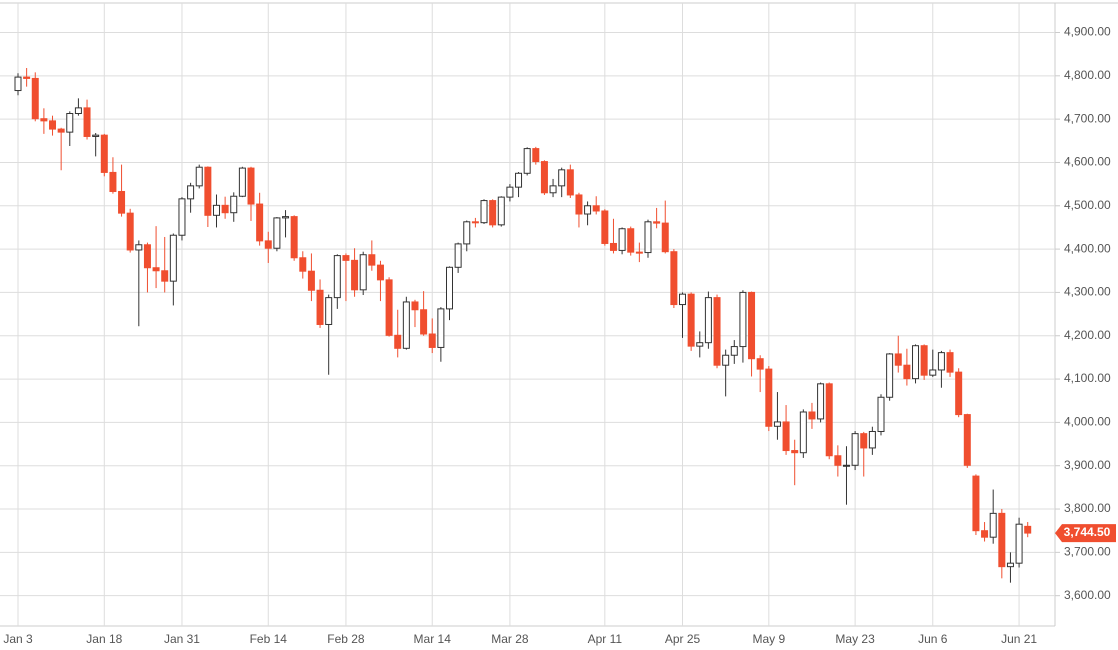 The width and height of the screenshot is (1118, 650). What do you see at coordinates (1087, 205) in the screenshot?
I see `y-tick-label: 4,500.00` at bounding box center [1087, 205].